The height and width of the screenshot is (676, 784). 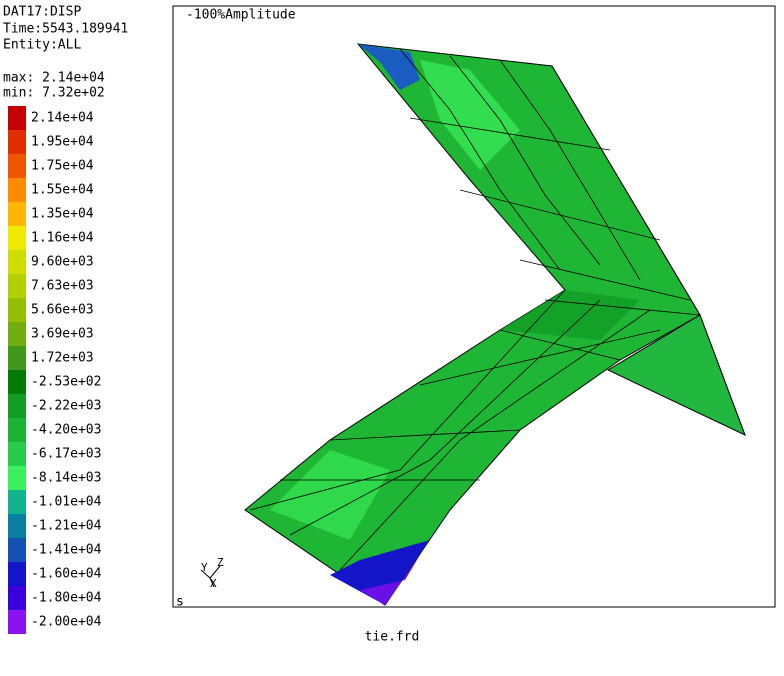 What do you see at coordinates (62, 286) in the screenshot?
I see `legend-label: 7.63e+03` at bounding box center [62, 286].